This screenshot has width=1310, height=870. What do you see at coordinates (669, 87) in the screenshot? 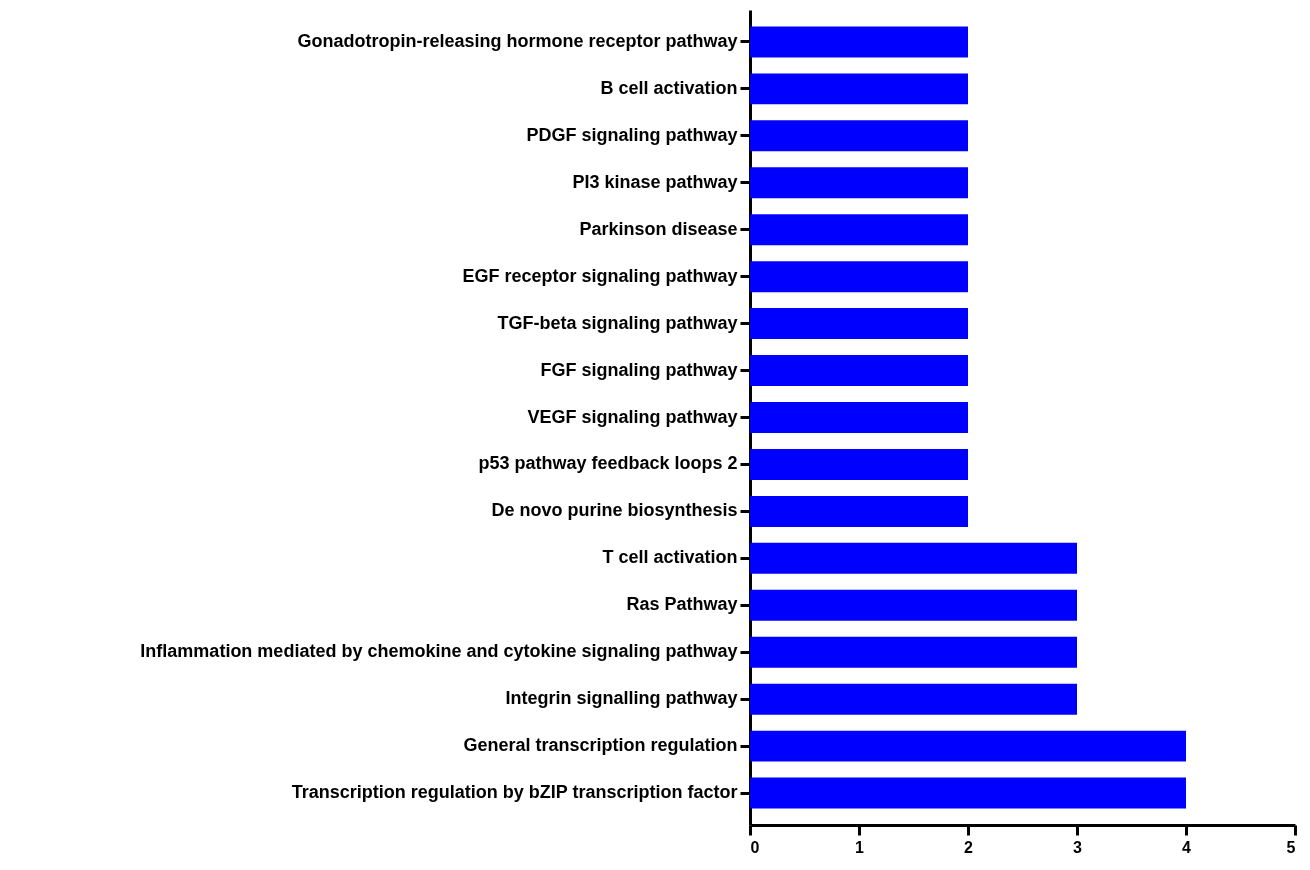
I see `y-tick-label: B cell activation` at bounding box center [669, 87].